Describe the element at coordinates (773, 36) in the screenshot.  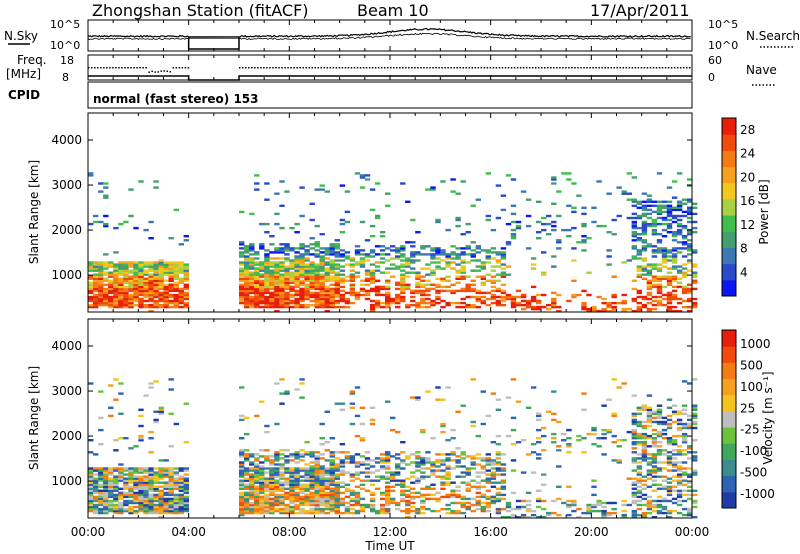
I see `noise-search-label: N.Search` at that location.